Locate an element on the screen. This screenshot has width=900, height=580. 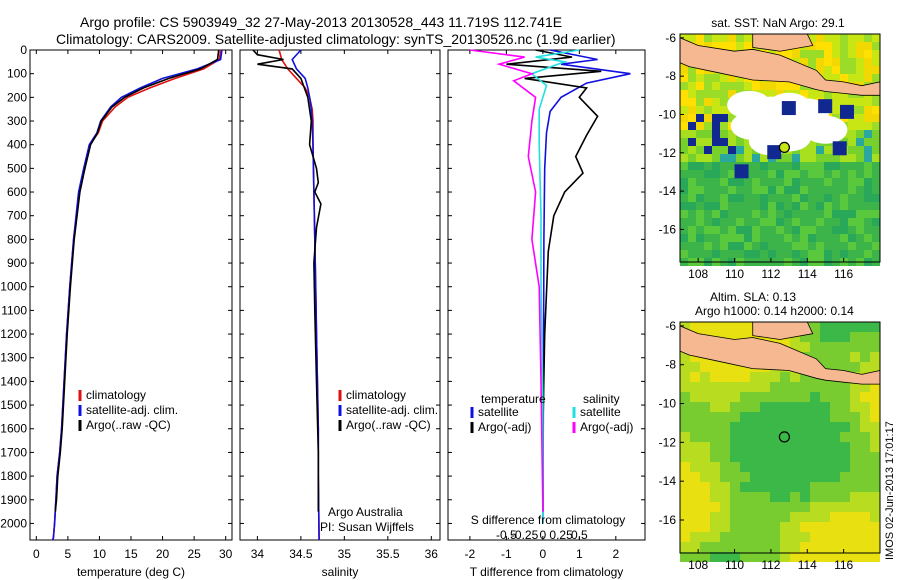
sla-map-title2: Argo h1000: 0.14 h2000: 0.14 is located at coordinates (774, 311).